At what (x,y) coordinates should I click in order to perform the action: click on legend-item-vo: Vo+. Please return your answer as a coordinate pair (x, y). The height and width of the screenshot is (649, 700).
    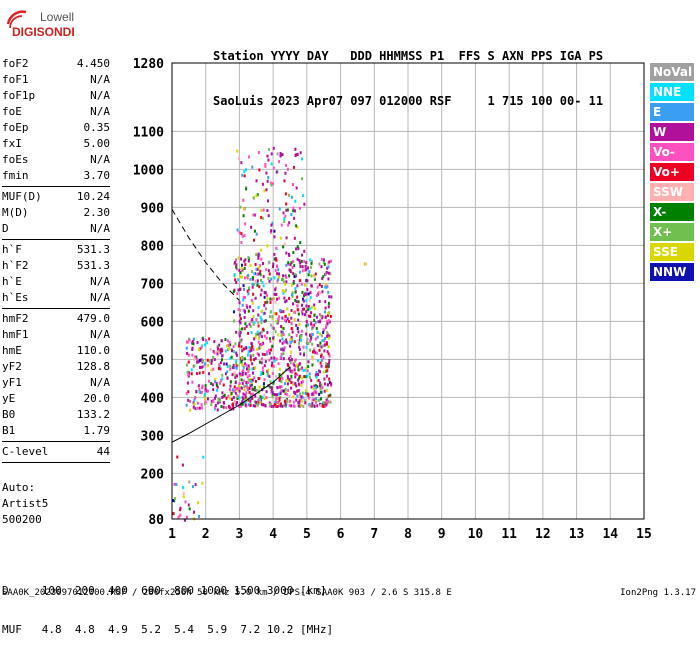
    Looking at the image, I should click on (672, 172).